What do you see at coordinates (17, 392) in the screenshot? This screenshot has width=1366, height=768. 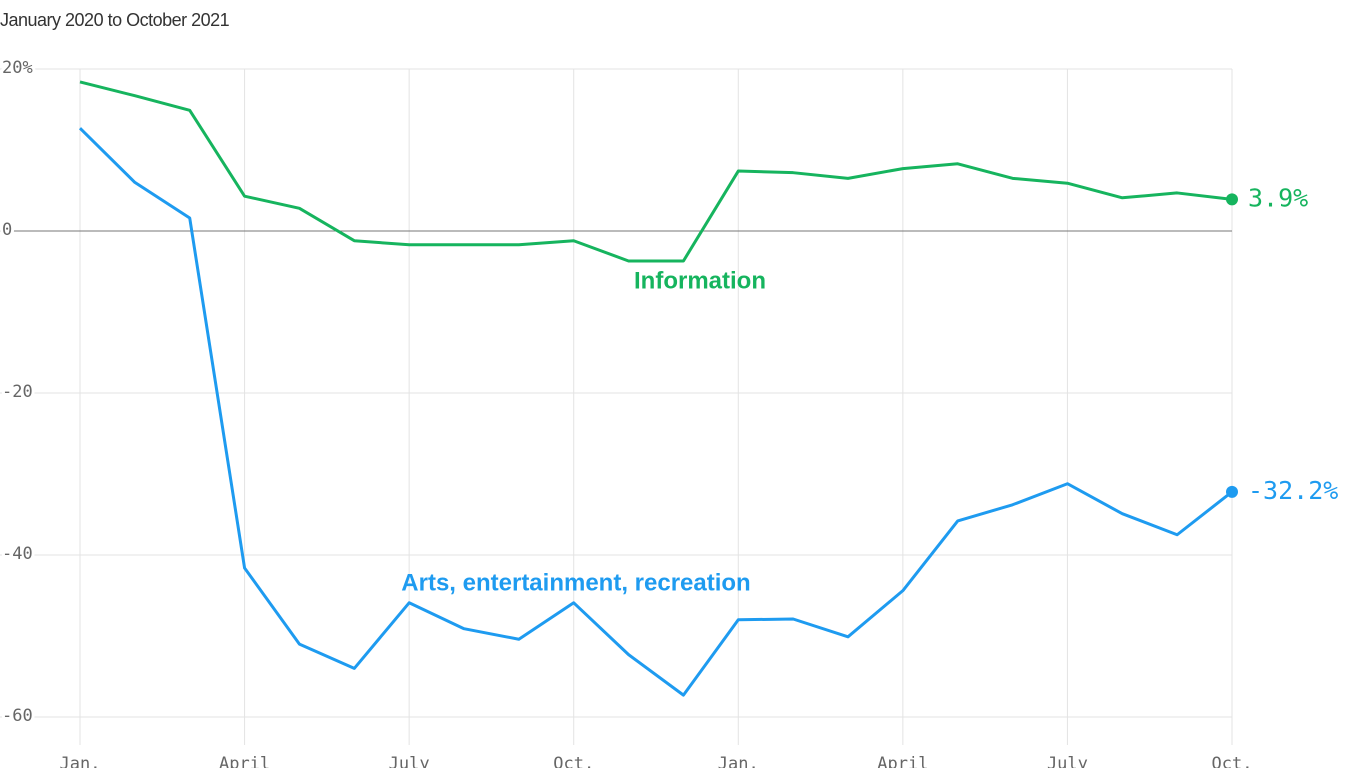 I see `y-tick-label: -20` at bounding box center [17, 392].